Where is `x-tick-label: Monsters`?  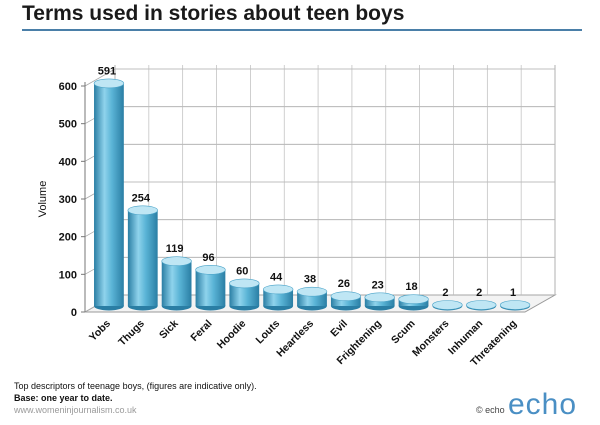
x-tick-label: Monsters is located at coordinates (431, 339).